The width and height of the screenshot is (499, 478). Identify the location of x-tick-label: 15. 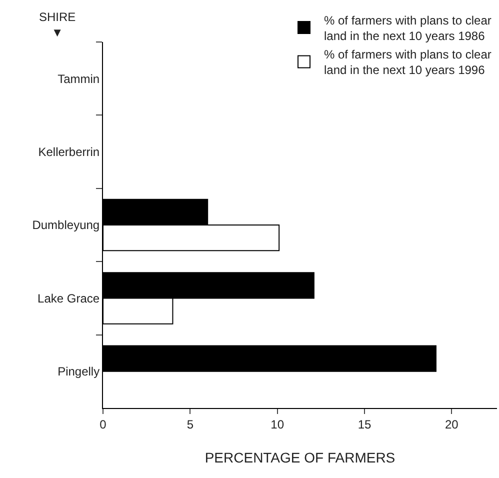
(365, 424).